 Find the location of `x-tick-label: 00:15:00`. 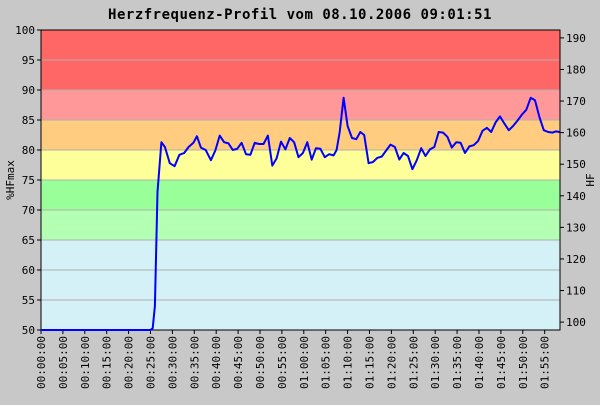

x-tick-label: 00:15:00 is located at coordinates (107, 362).